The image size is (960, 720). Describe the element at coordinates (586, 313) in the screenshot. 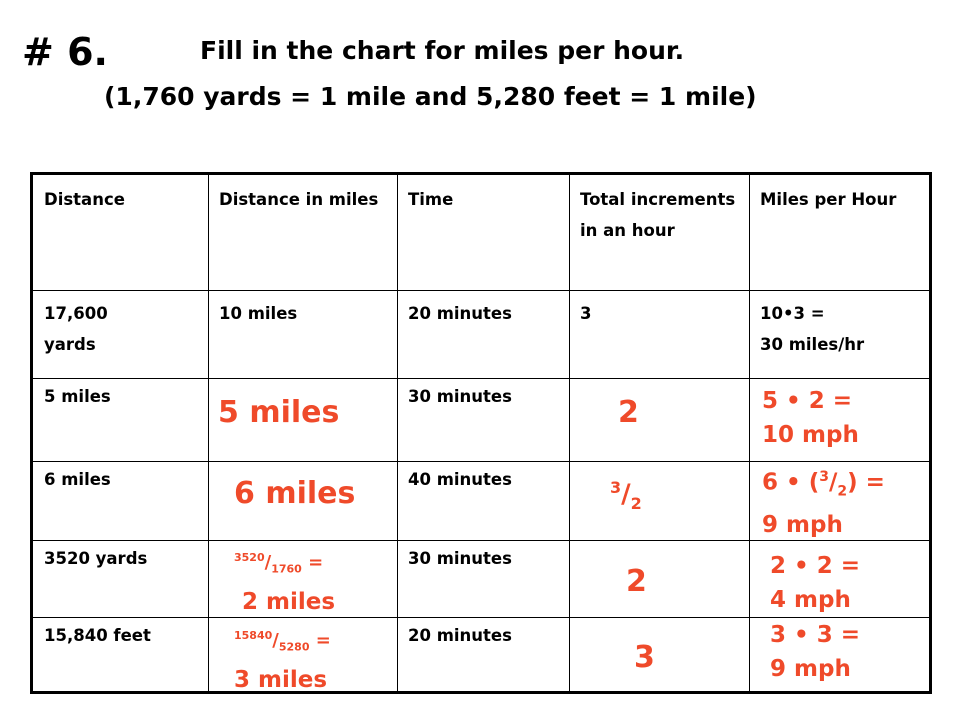

I see `table-cell: 3` at that location.